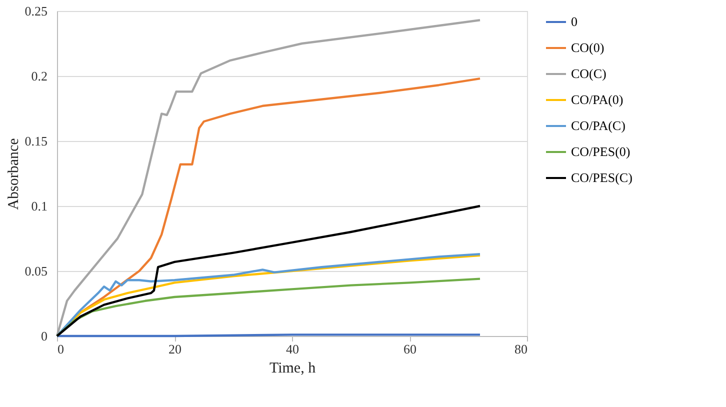 This screenshot has width=726, height=407. What do you see at coordinates (36, 11) in the screenshot?
I see `y-tick-label: 0.25` at bounding box center [36, 11].